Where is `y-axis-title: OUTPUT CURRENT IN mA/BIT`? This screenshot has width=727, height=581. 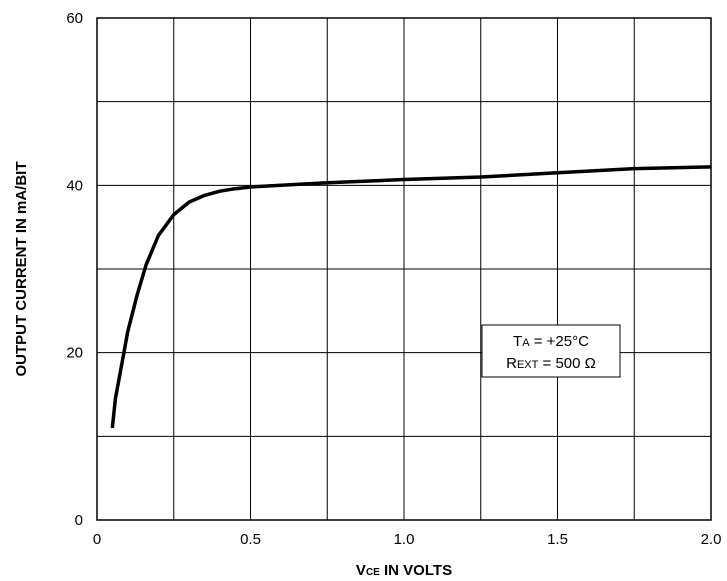
y-axis-title: OUTPUT CURRENT IN mA/BIT is located at coordinates (21, 269).